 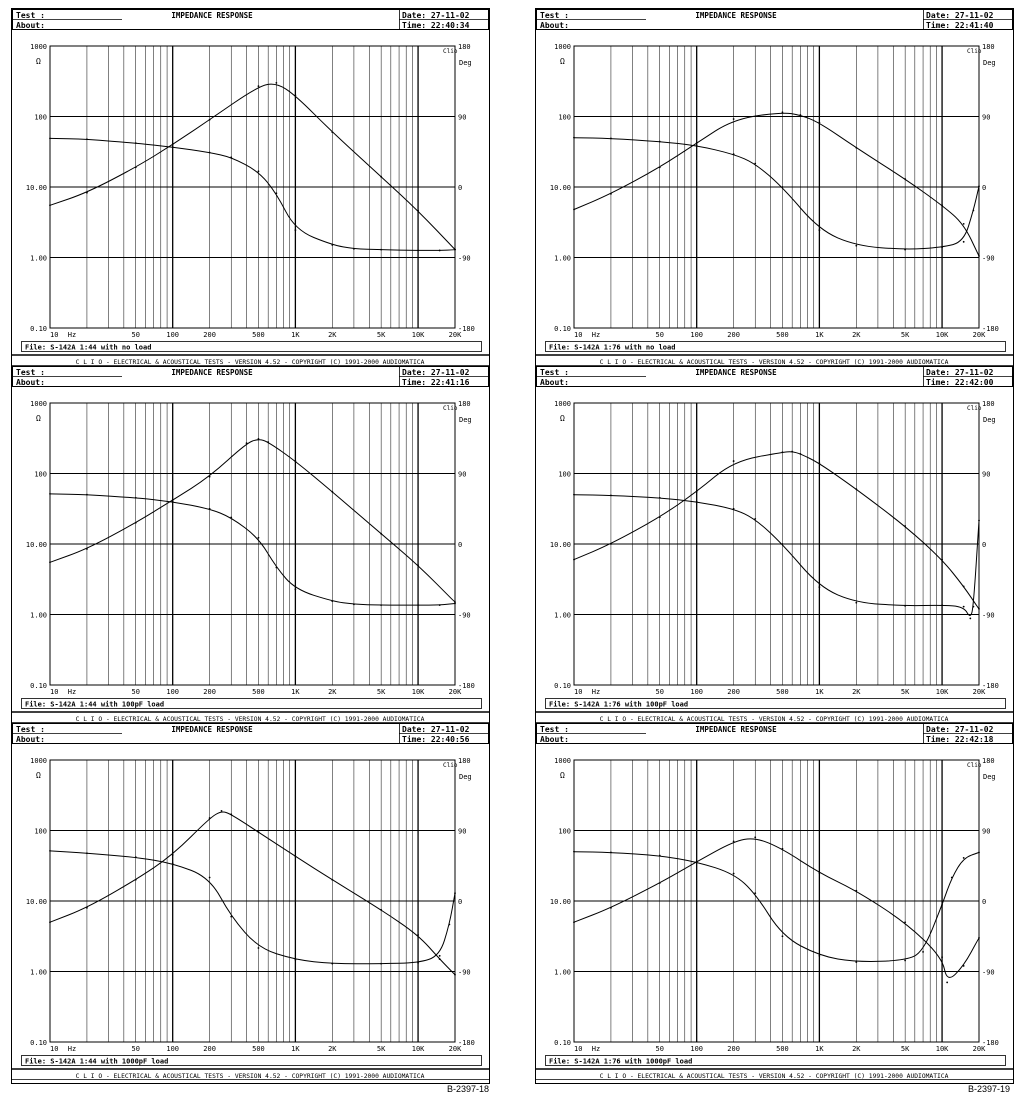 I want to click on time-text: Time: 22:41:16, so click(x=436, y=382).